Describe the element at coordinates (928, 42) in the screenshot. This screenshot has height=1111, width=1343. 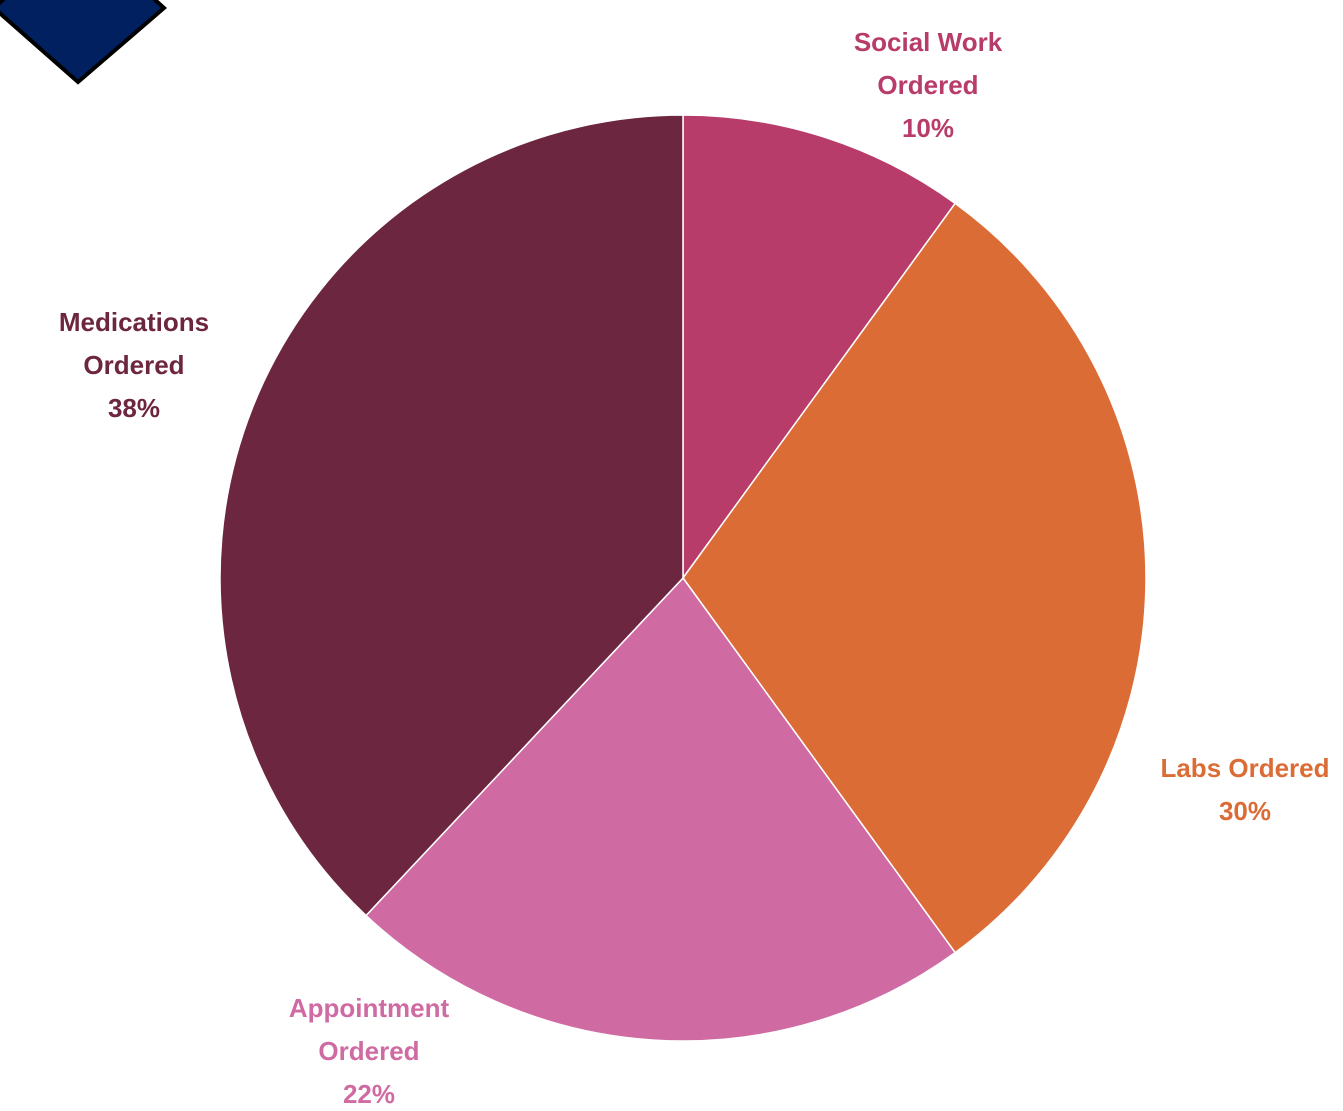
I see `pie-category-label: Social Work` at that location.